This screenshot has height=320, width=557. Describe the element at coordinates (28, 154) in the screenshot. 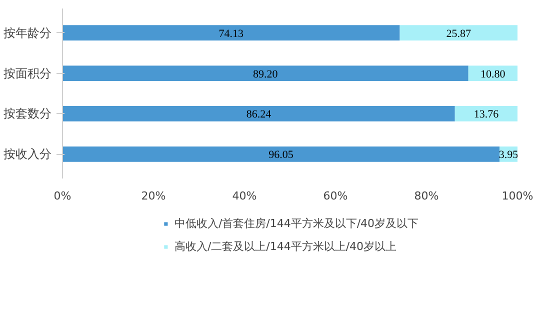

I see `y-tick-label: 按收入分` at that location.